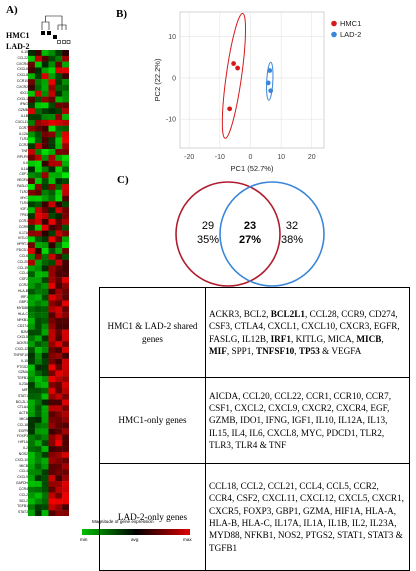  What do you see at coordinates (24, 116) in the screenshot?
I see `gene-row-label: IL1B` at bounding box center [24, 116].